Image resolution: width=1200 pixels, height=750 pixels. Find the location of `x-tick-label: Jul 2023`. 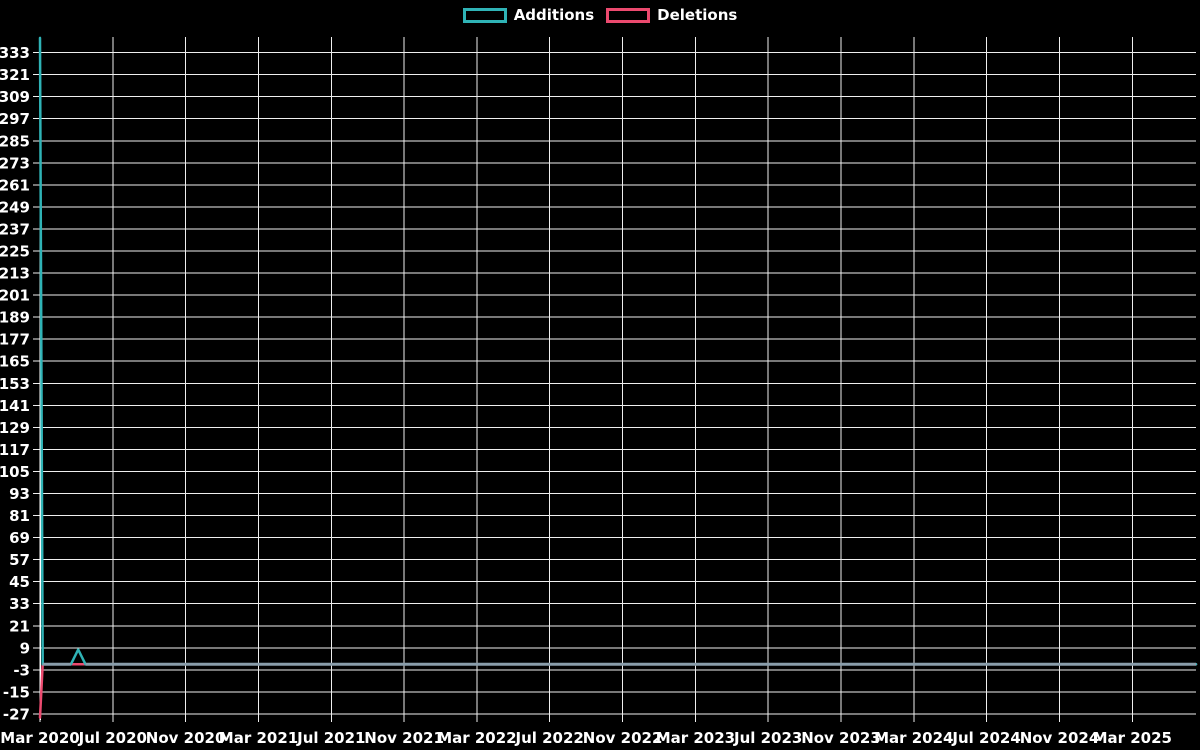

x-tick-label: Jul 2023 is located at coordinates (767, 738).